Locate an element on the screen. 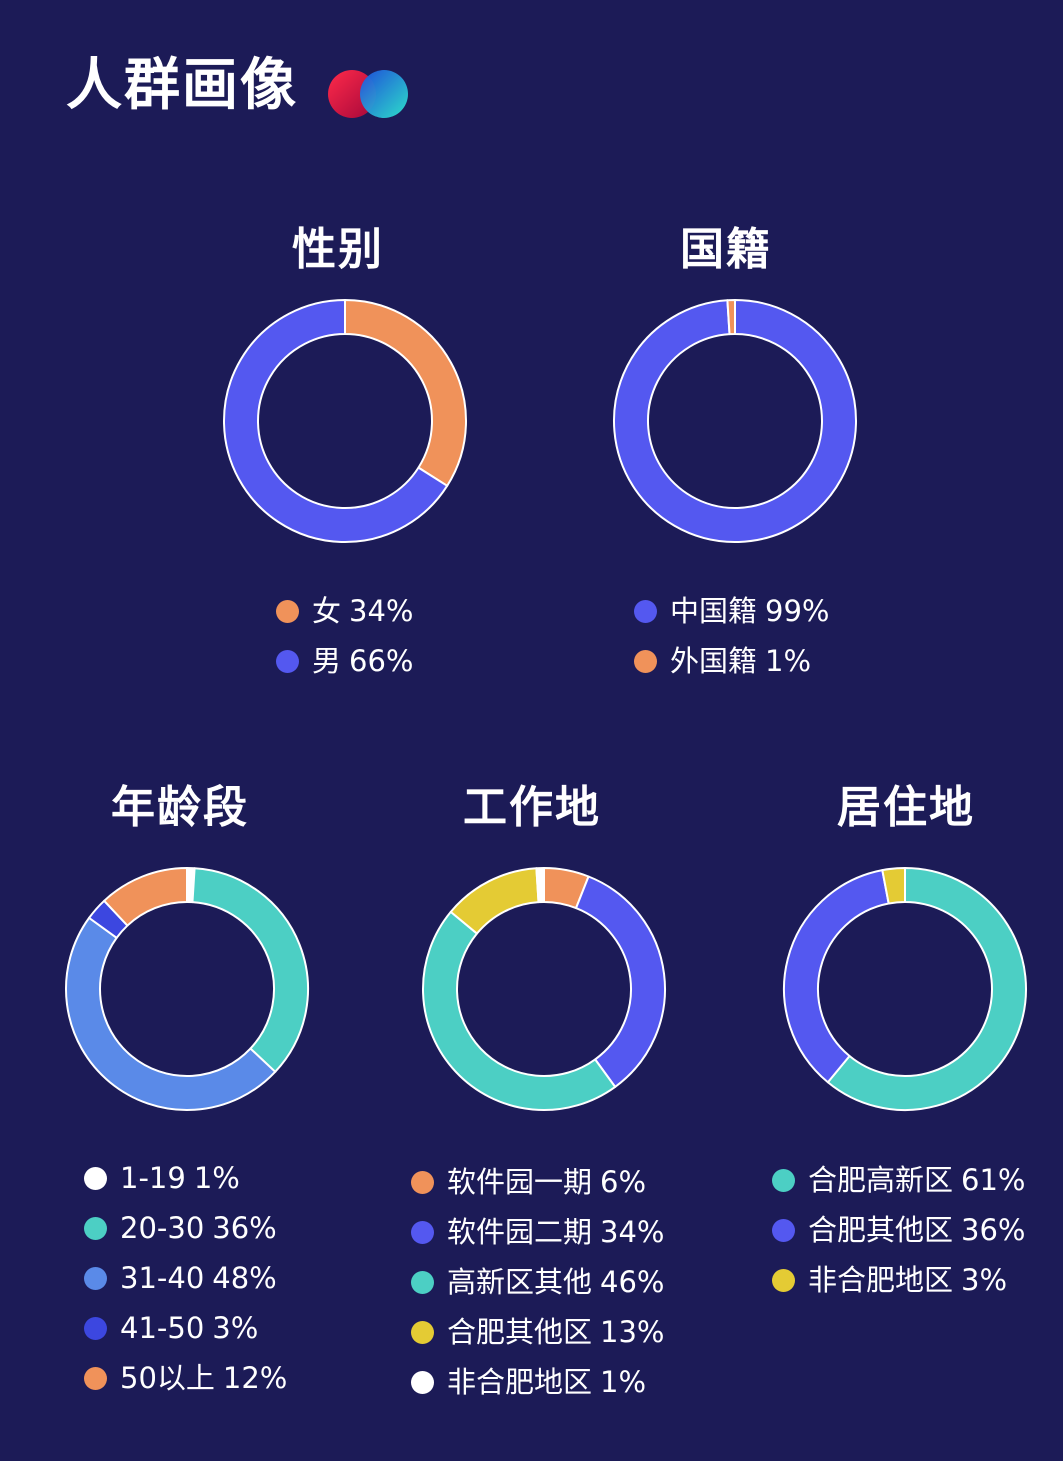 The height and width of the screenshot is (1461, 1063). legend-residence: 合肥高新区 61% 合肥其他区 36% 非合肥地区 3% is located at coordinates (898, 1230).